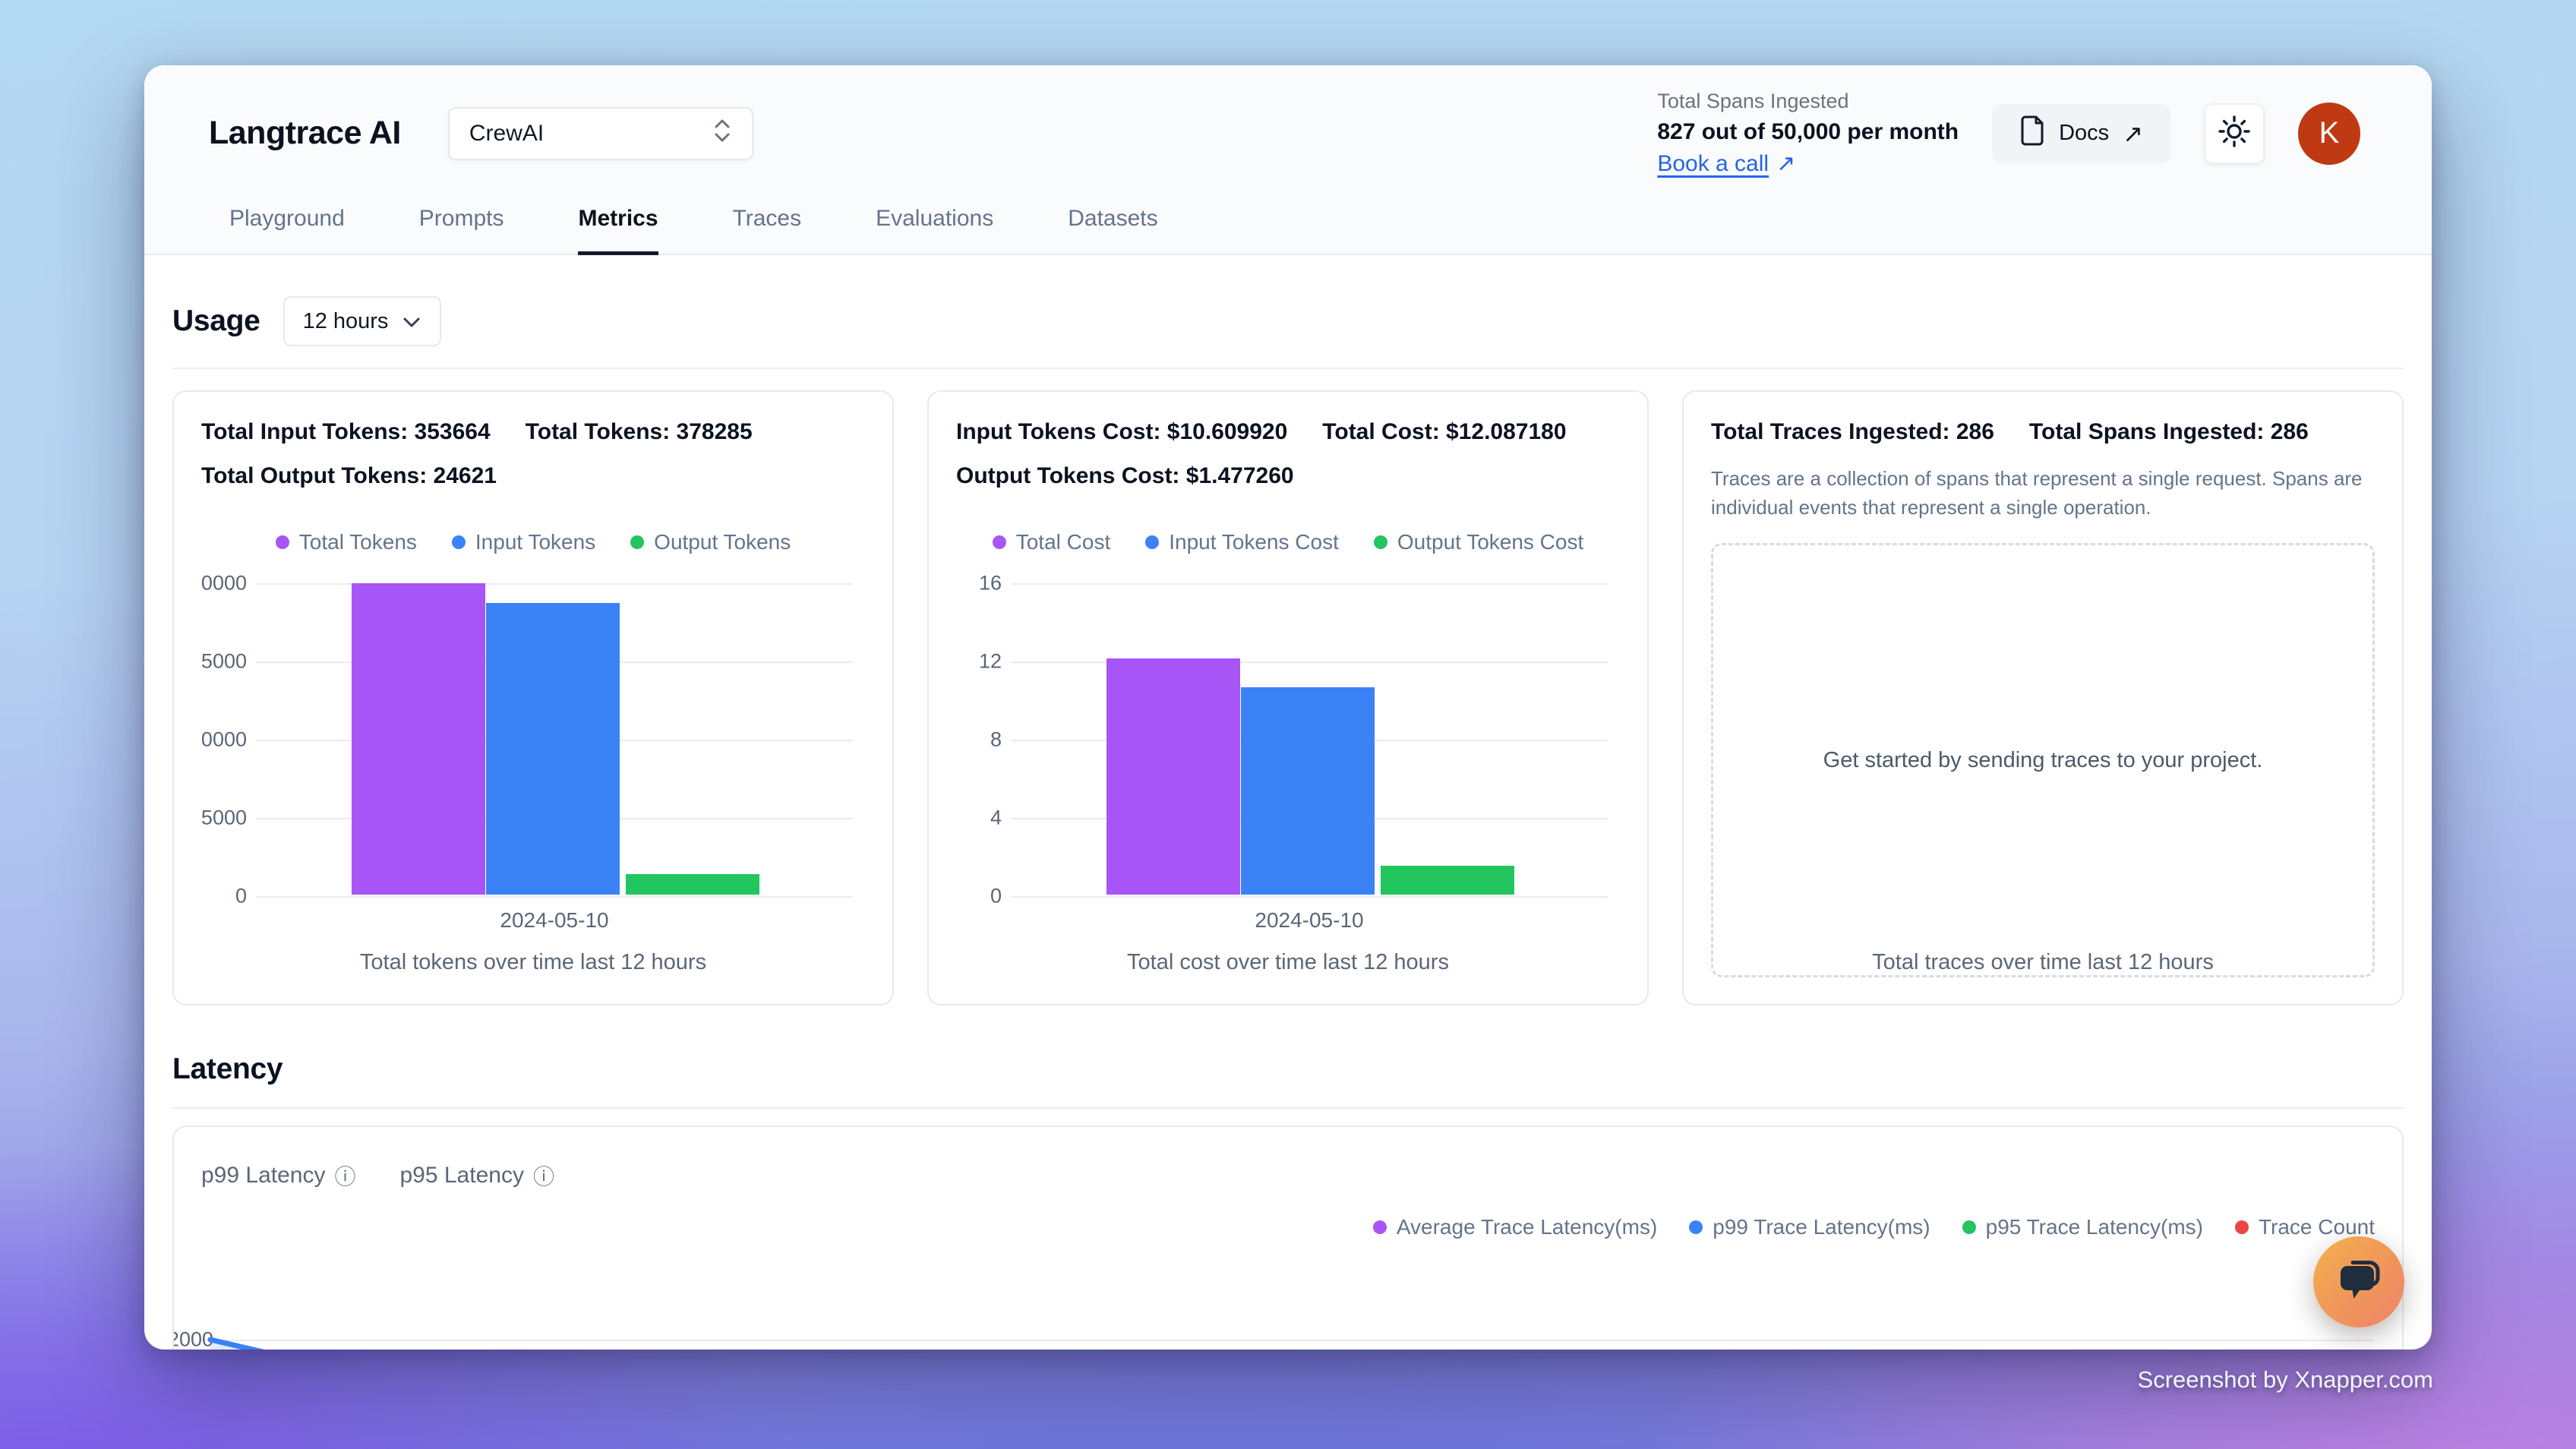  What do you see at coordinates (236, 1343) in the screenshot?
I see `latency-line-series` at bounding box center [236, 1343].